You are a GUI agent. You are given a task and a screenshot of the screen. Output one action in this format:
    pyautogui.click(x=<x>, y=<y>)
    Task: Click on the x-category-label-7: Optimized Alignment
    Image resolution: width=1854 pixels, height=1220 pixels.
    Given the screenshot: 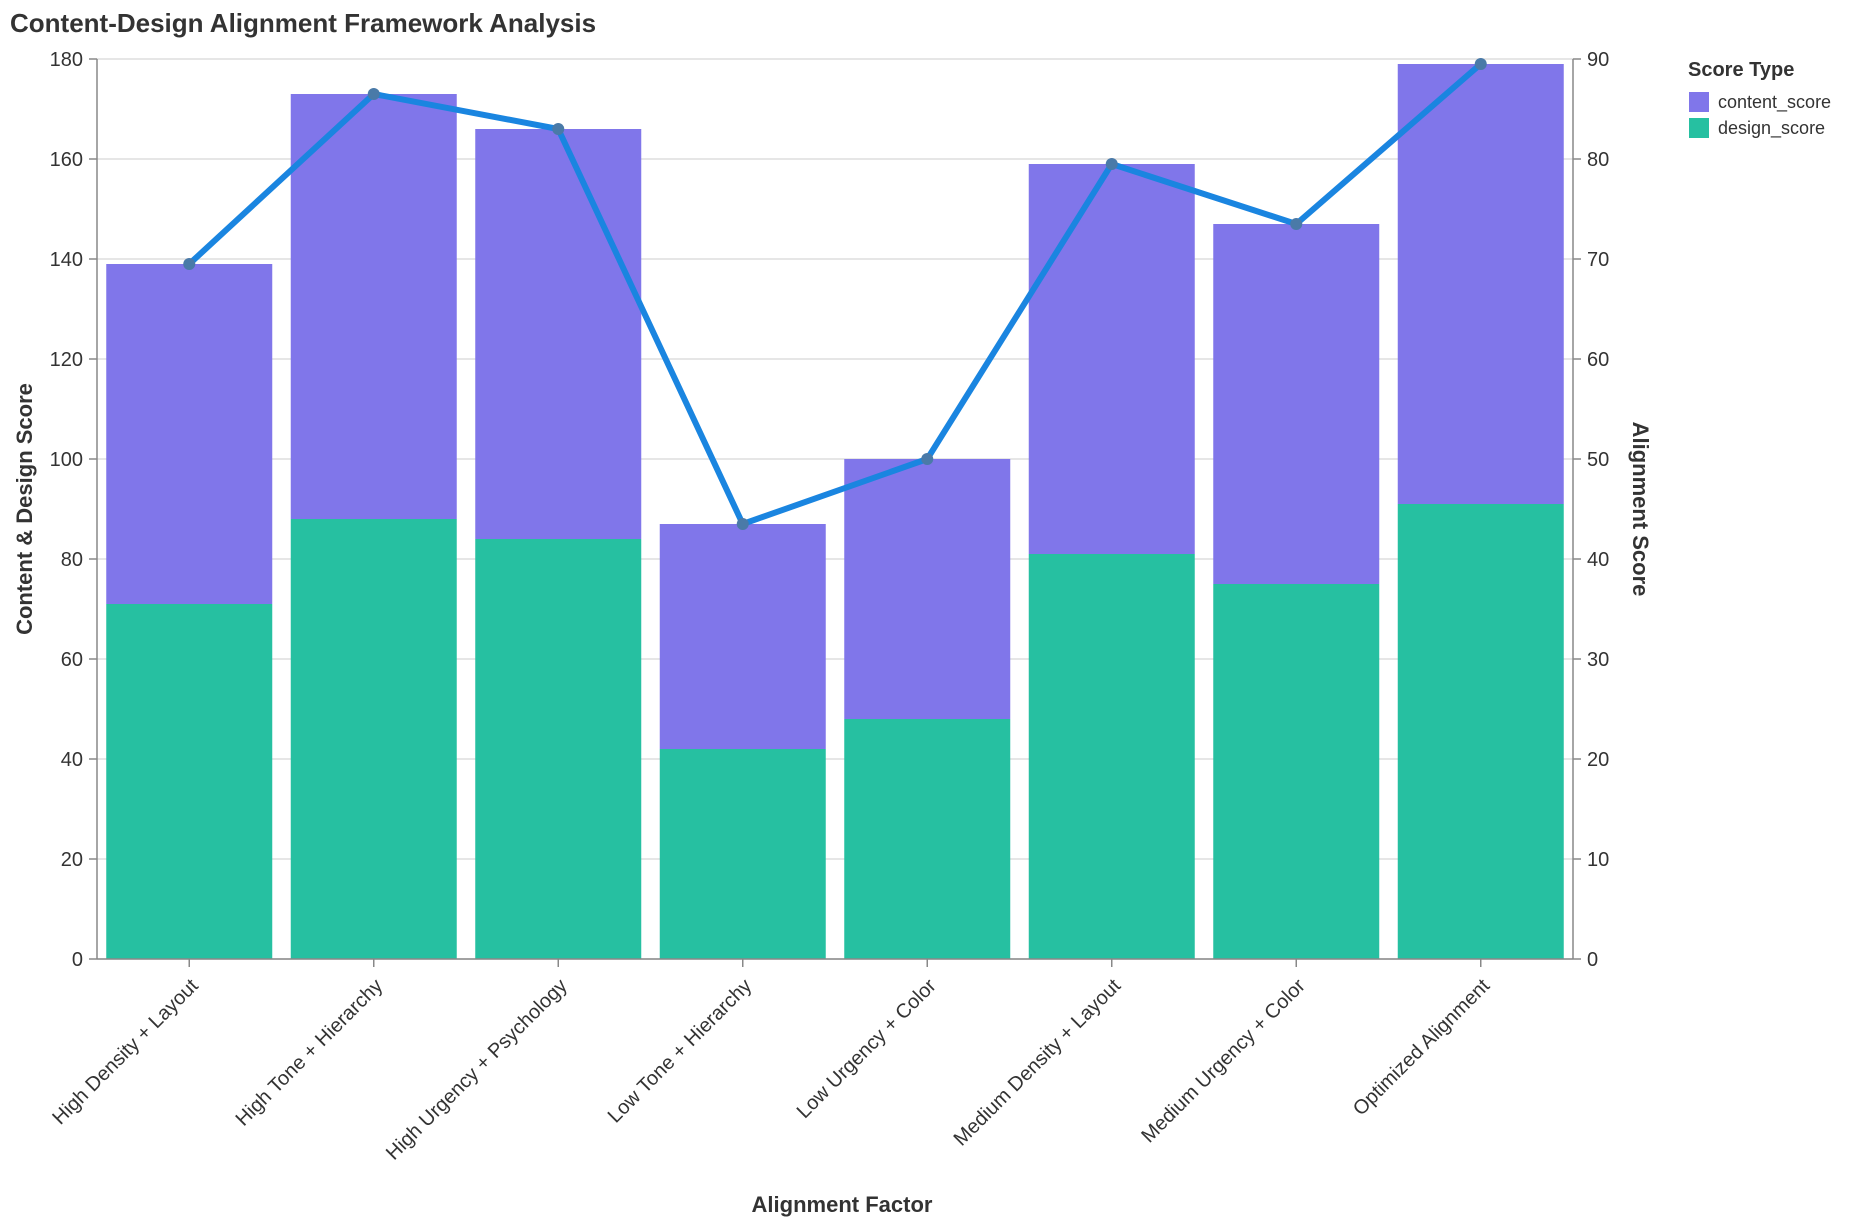 What is the action you would take?
    pyautogui.click(x=1422, y=1048)
    